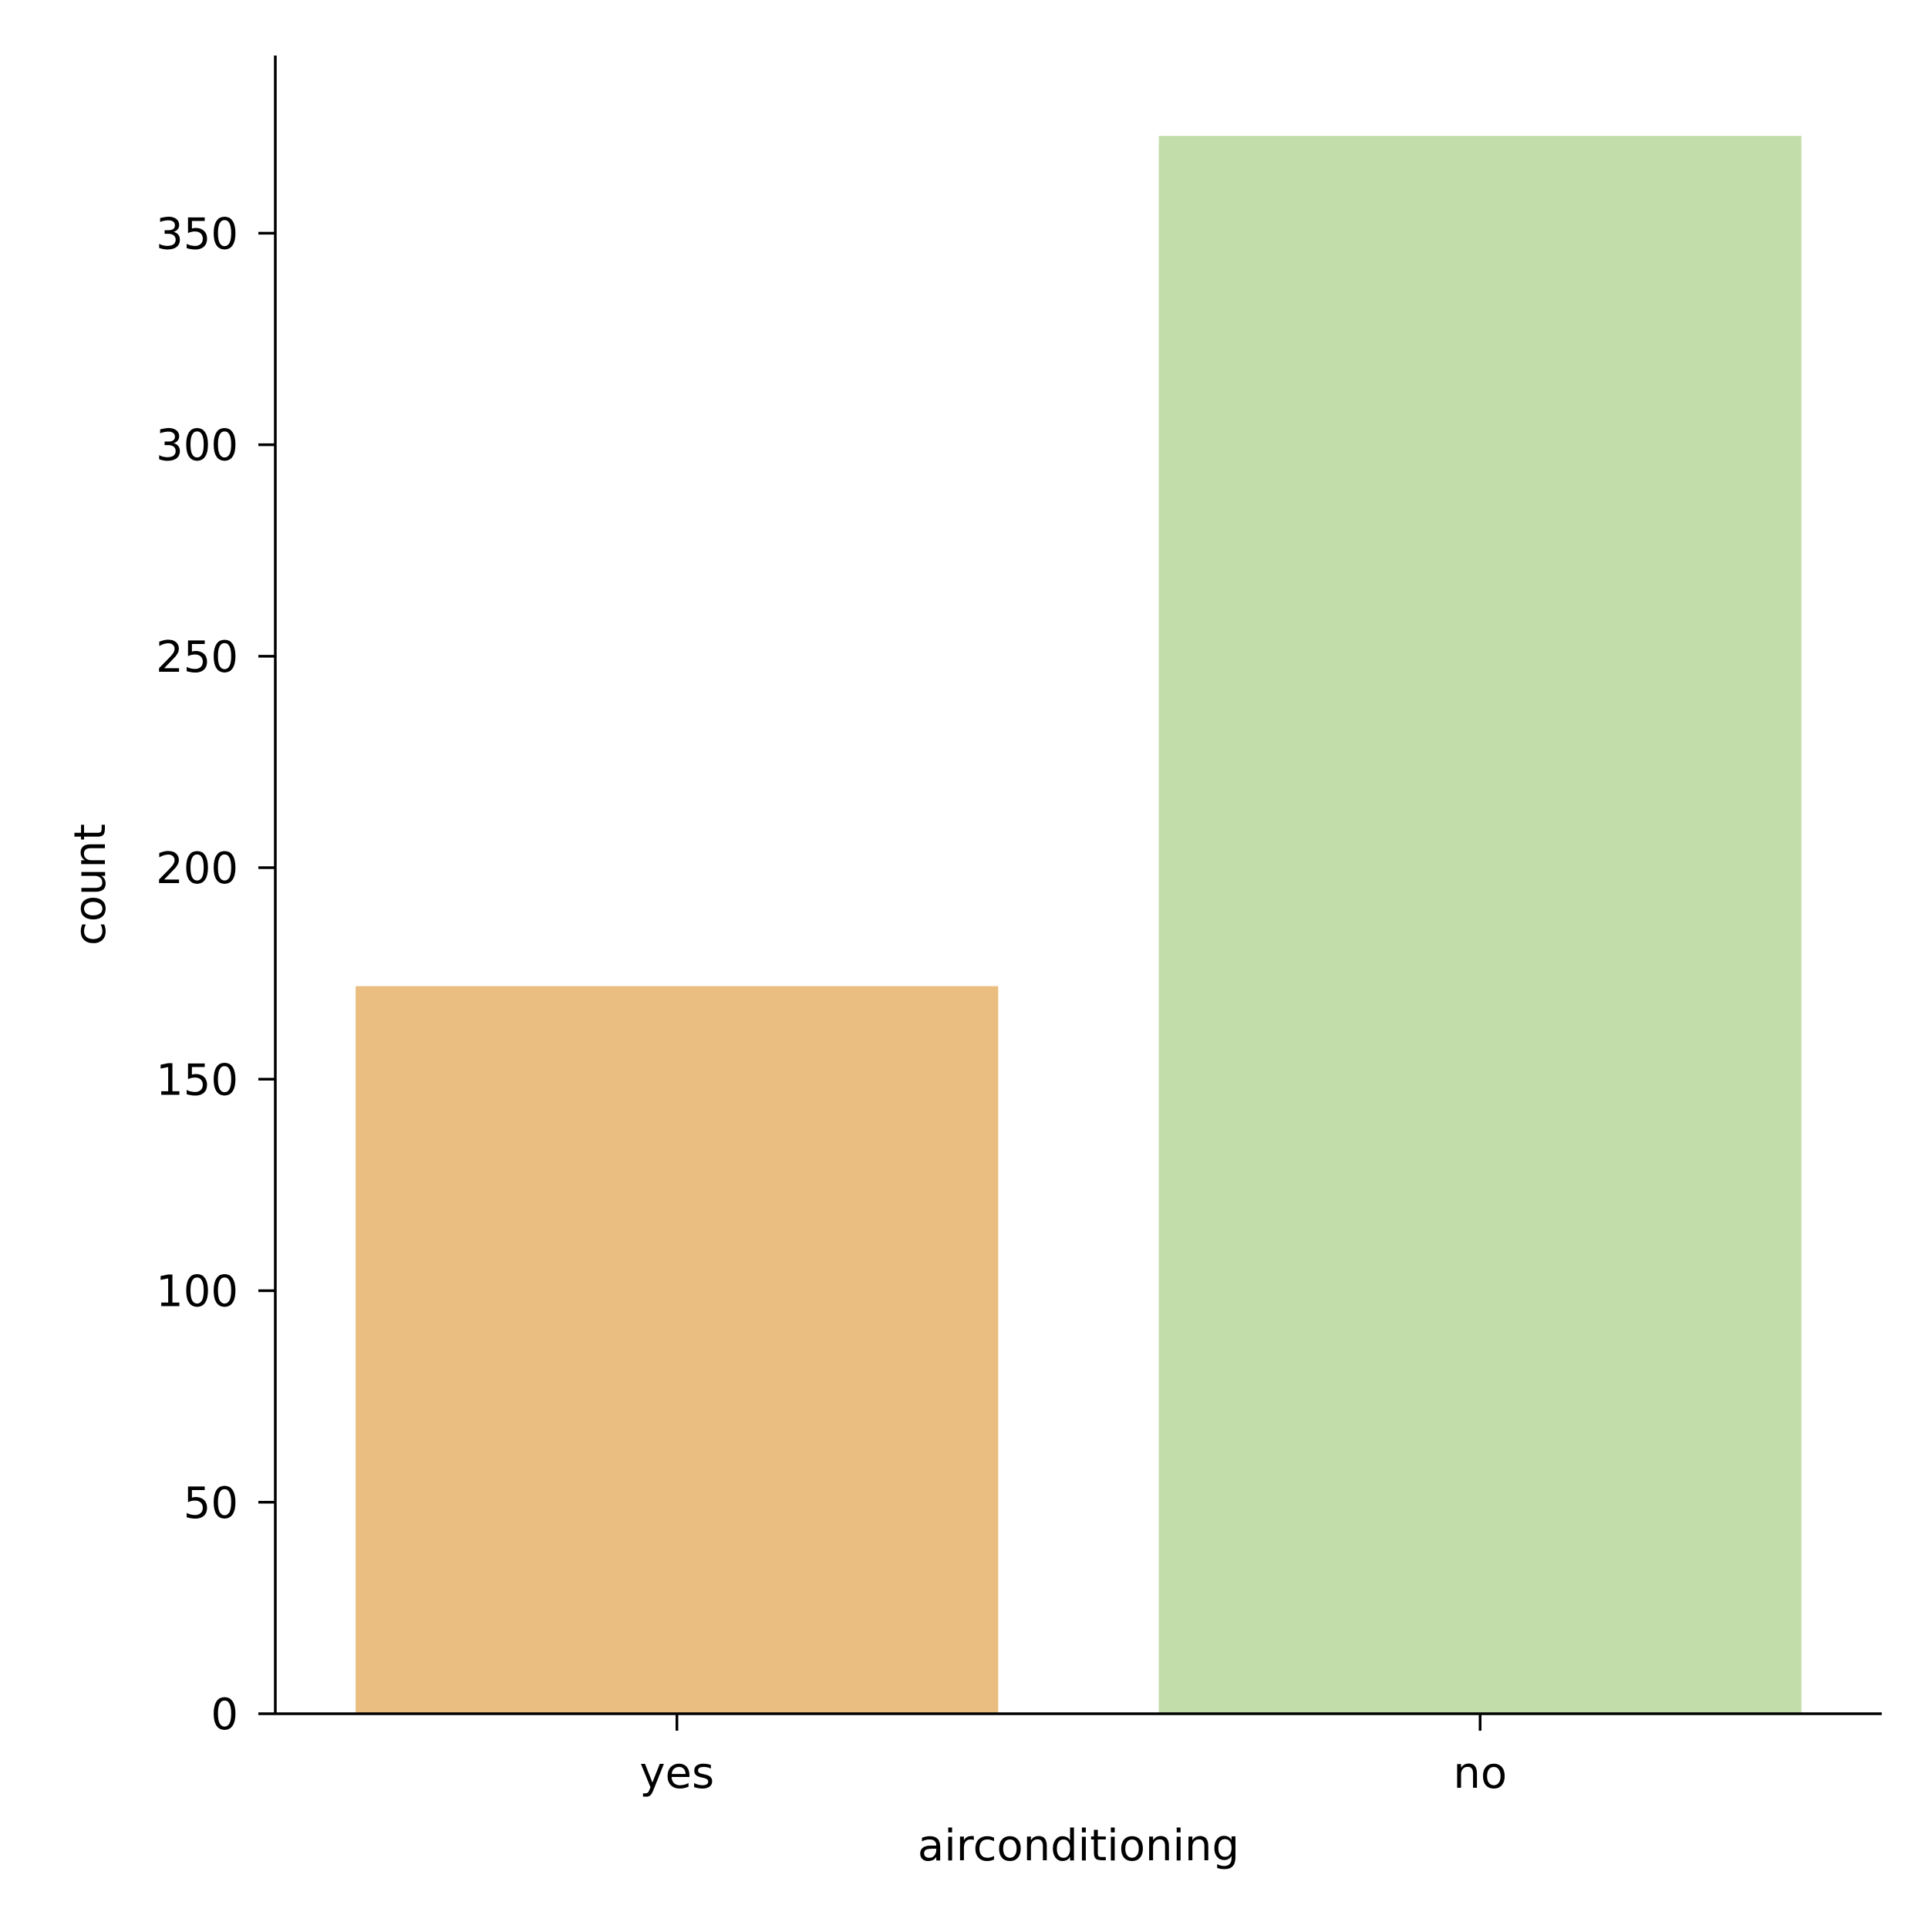 Image resolution: width=1928 pixels, height=1932 pixels. Describe the element at coordinates (676, 1773) in the screenshot. I see `x-tick-label: yes` at that location.